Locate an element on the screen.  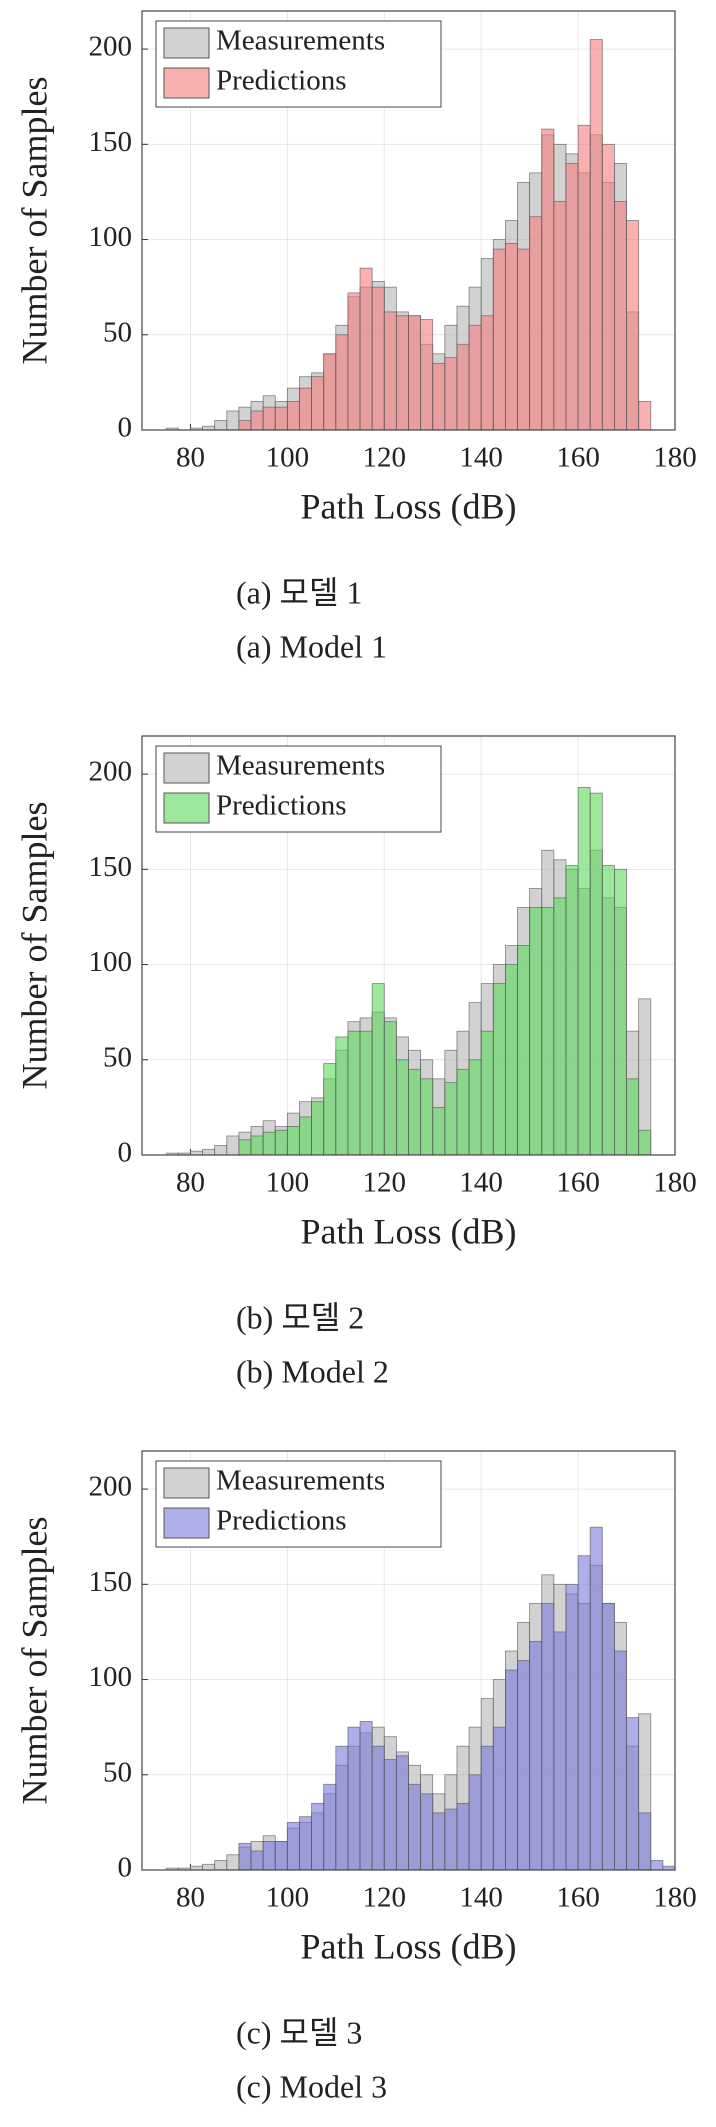
caption: (a) Model 1 is located at coordinates (311, 646).